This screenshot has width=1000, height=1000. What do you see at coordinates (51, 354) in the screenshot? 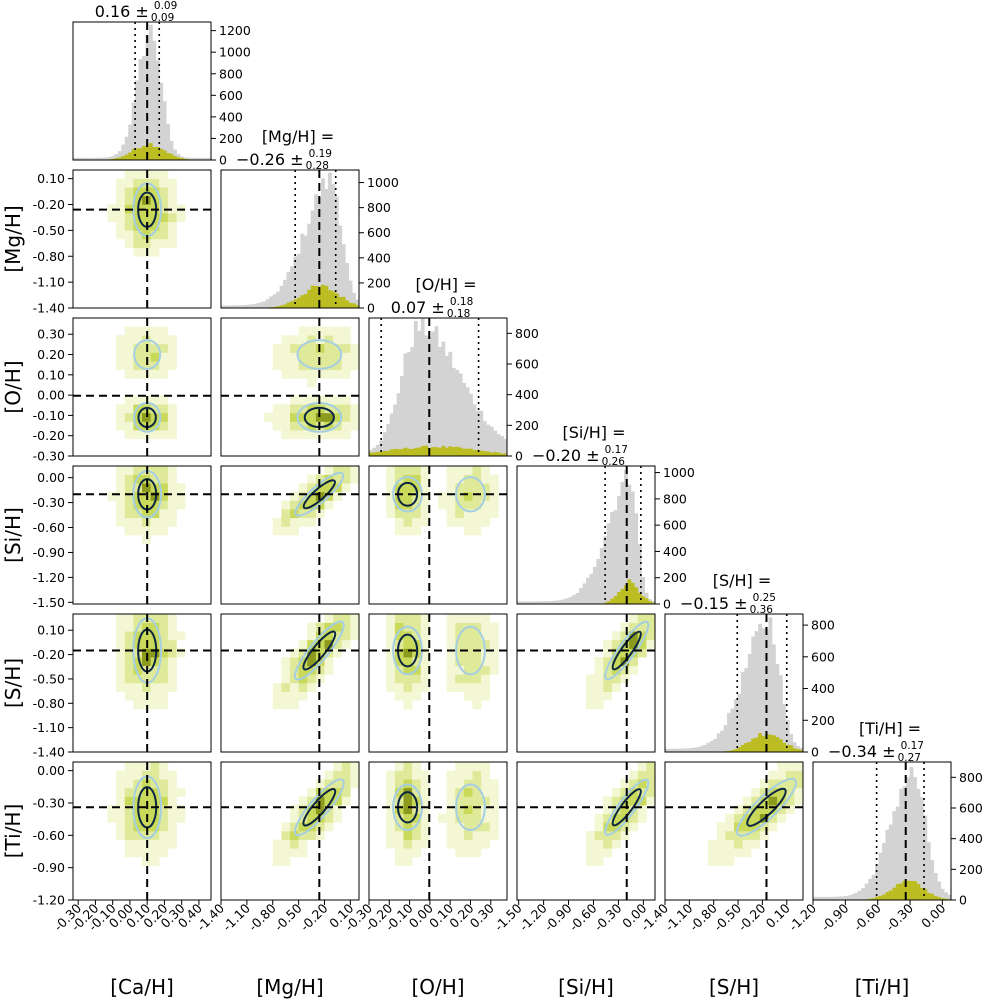
I see `y-tick-label: 0.20` at bounding box center [51, 354].